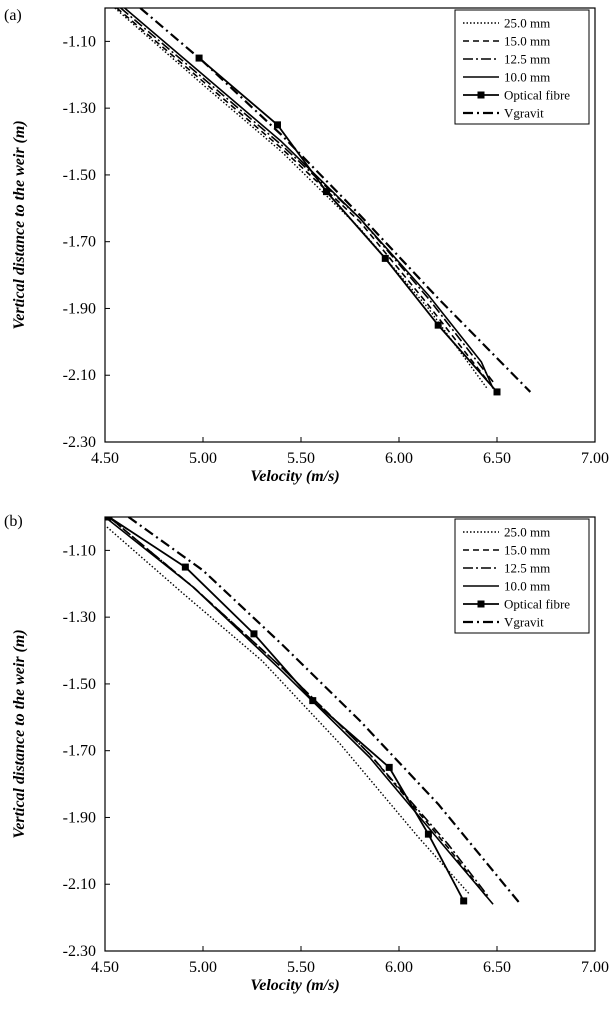 Image resolution: width=616 pixels, height=1018 pixels. Describe the element at coordinates (13, 15) in the screenshot. I see `panel-label-a: (a)` at that location.